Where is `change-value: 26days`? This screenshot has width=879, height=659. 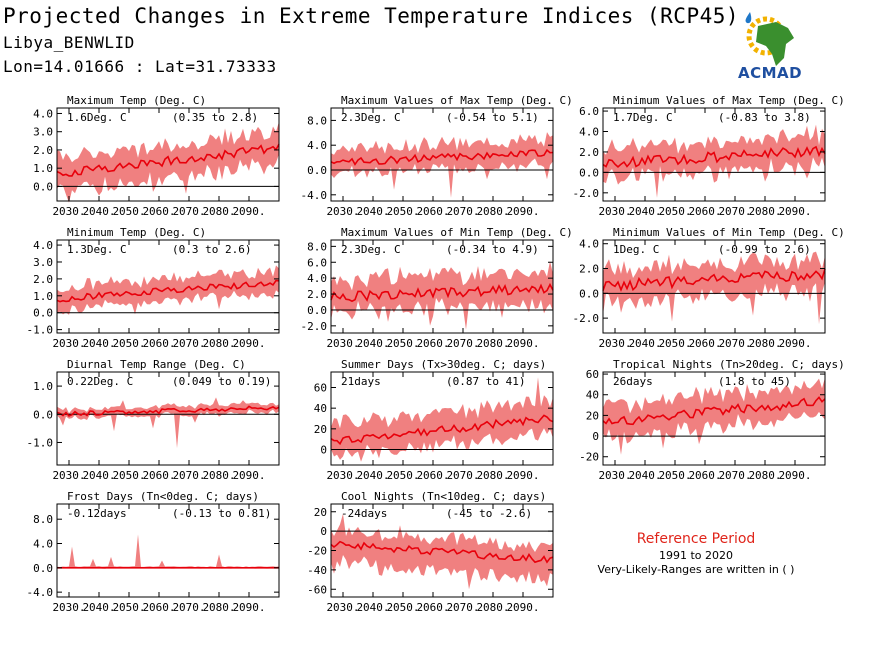
change-value: 26days is located at coordinates (633, 381).